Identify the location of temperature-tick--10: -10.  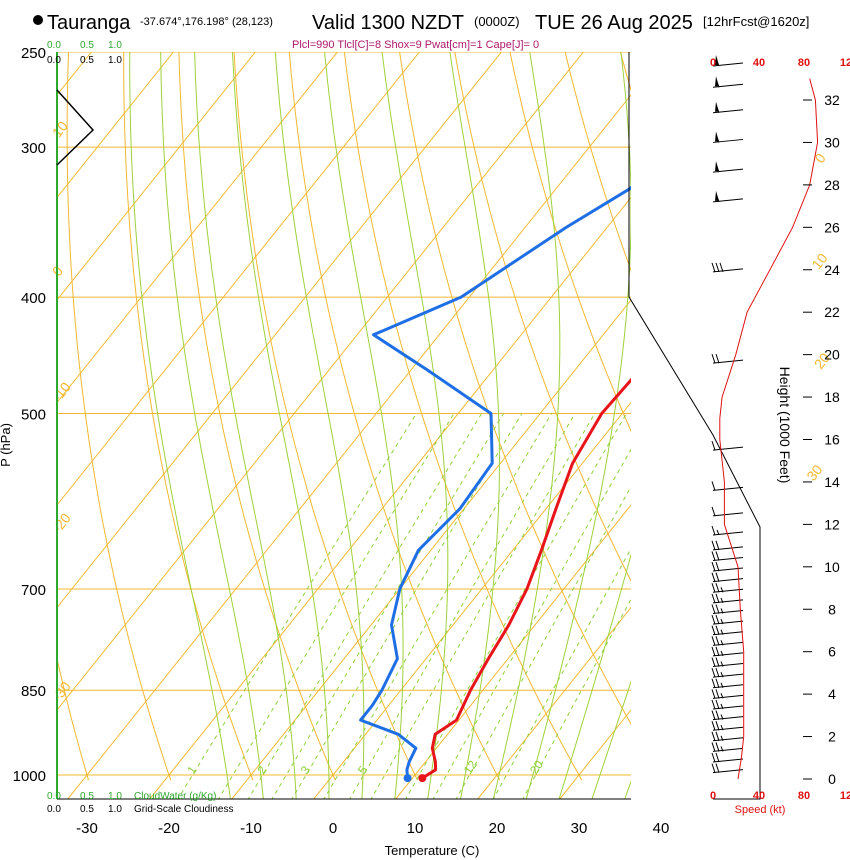
(251, 828).